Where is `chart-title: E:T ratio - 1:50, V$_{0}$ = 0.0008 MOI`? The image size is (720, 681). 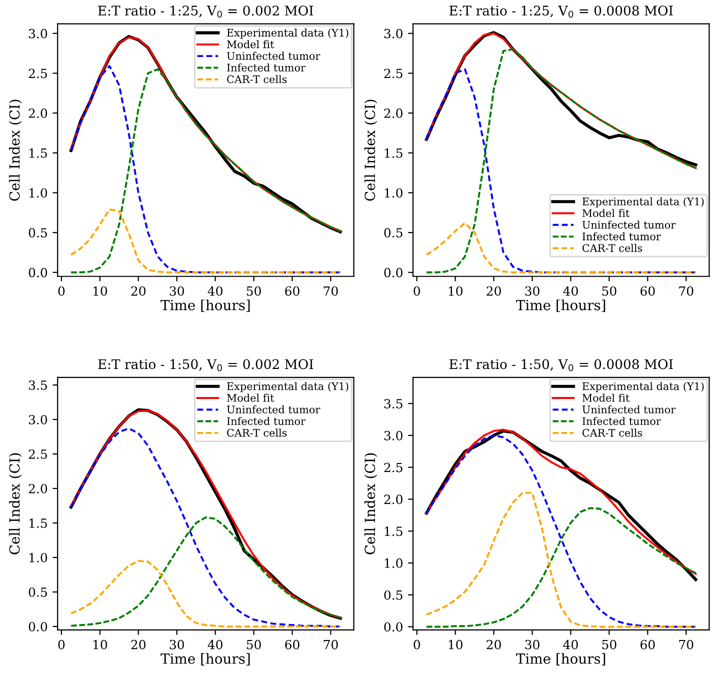 chart-title: E:T ratio - 1:50, V$_{0}$ = 0.0008 MOI is located at coordinates (561, 365).